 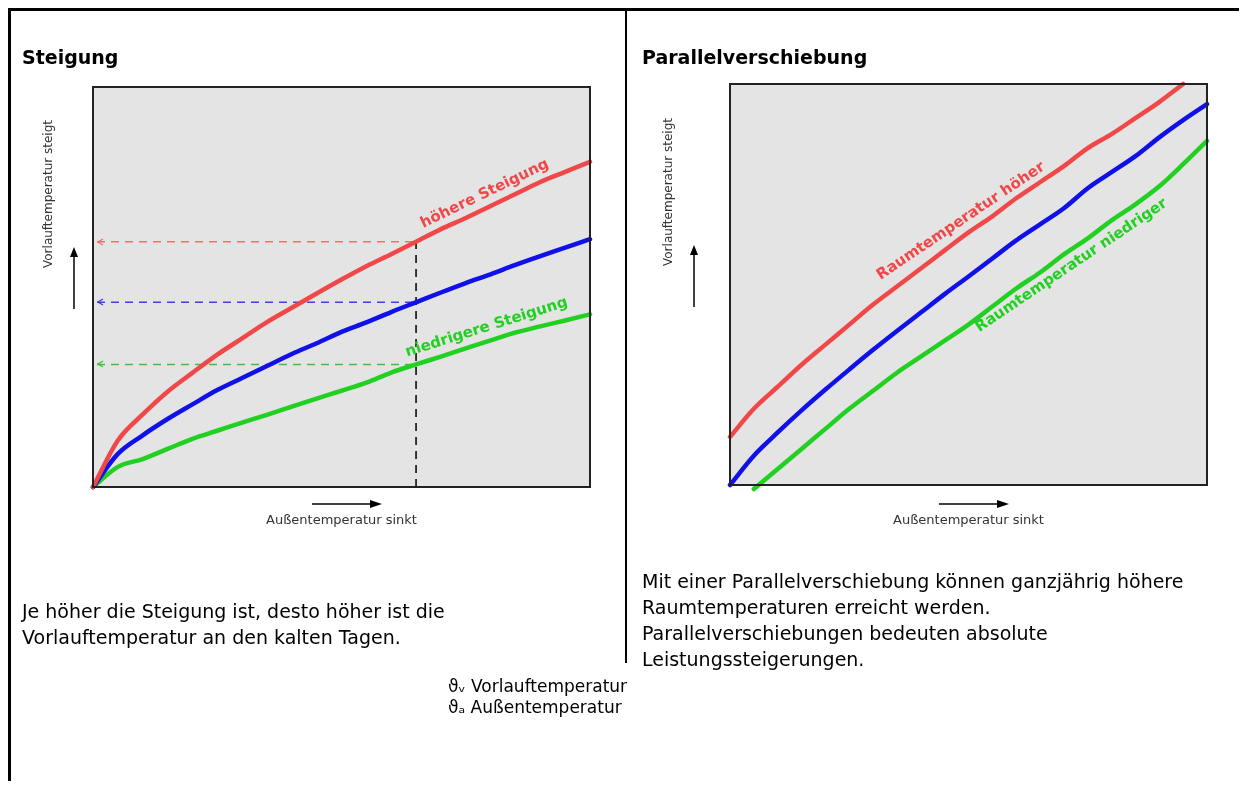 I want to click on text: Je höher die Steigung ist, desto höher ist die Vorlauftemperatur an den kalten Tagen., so click(x=234, y=624).